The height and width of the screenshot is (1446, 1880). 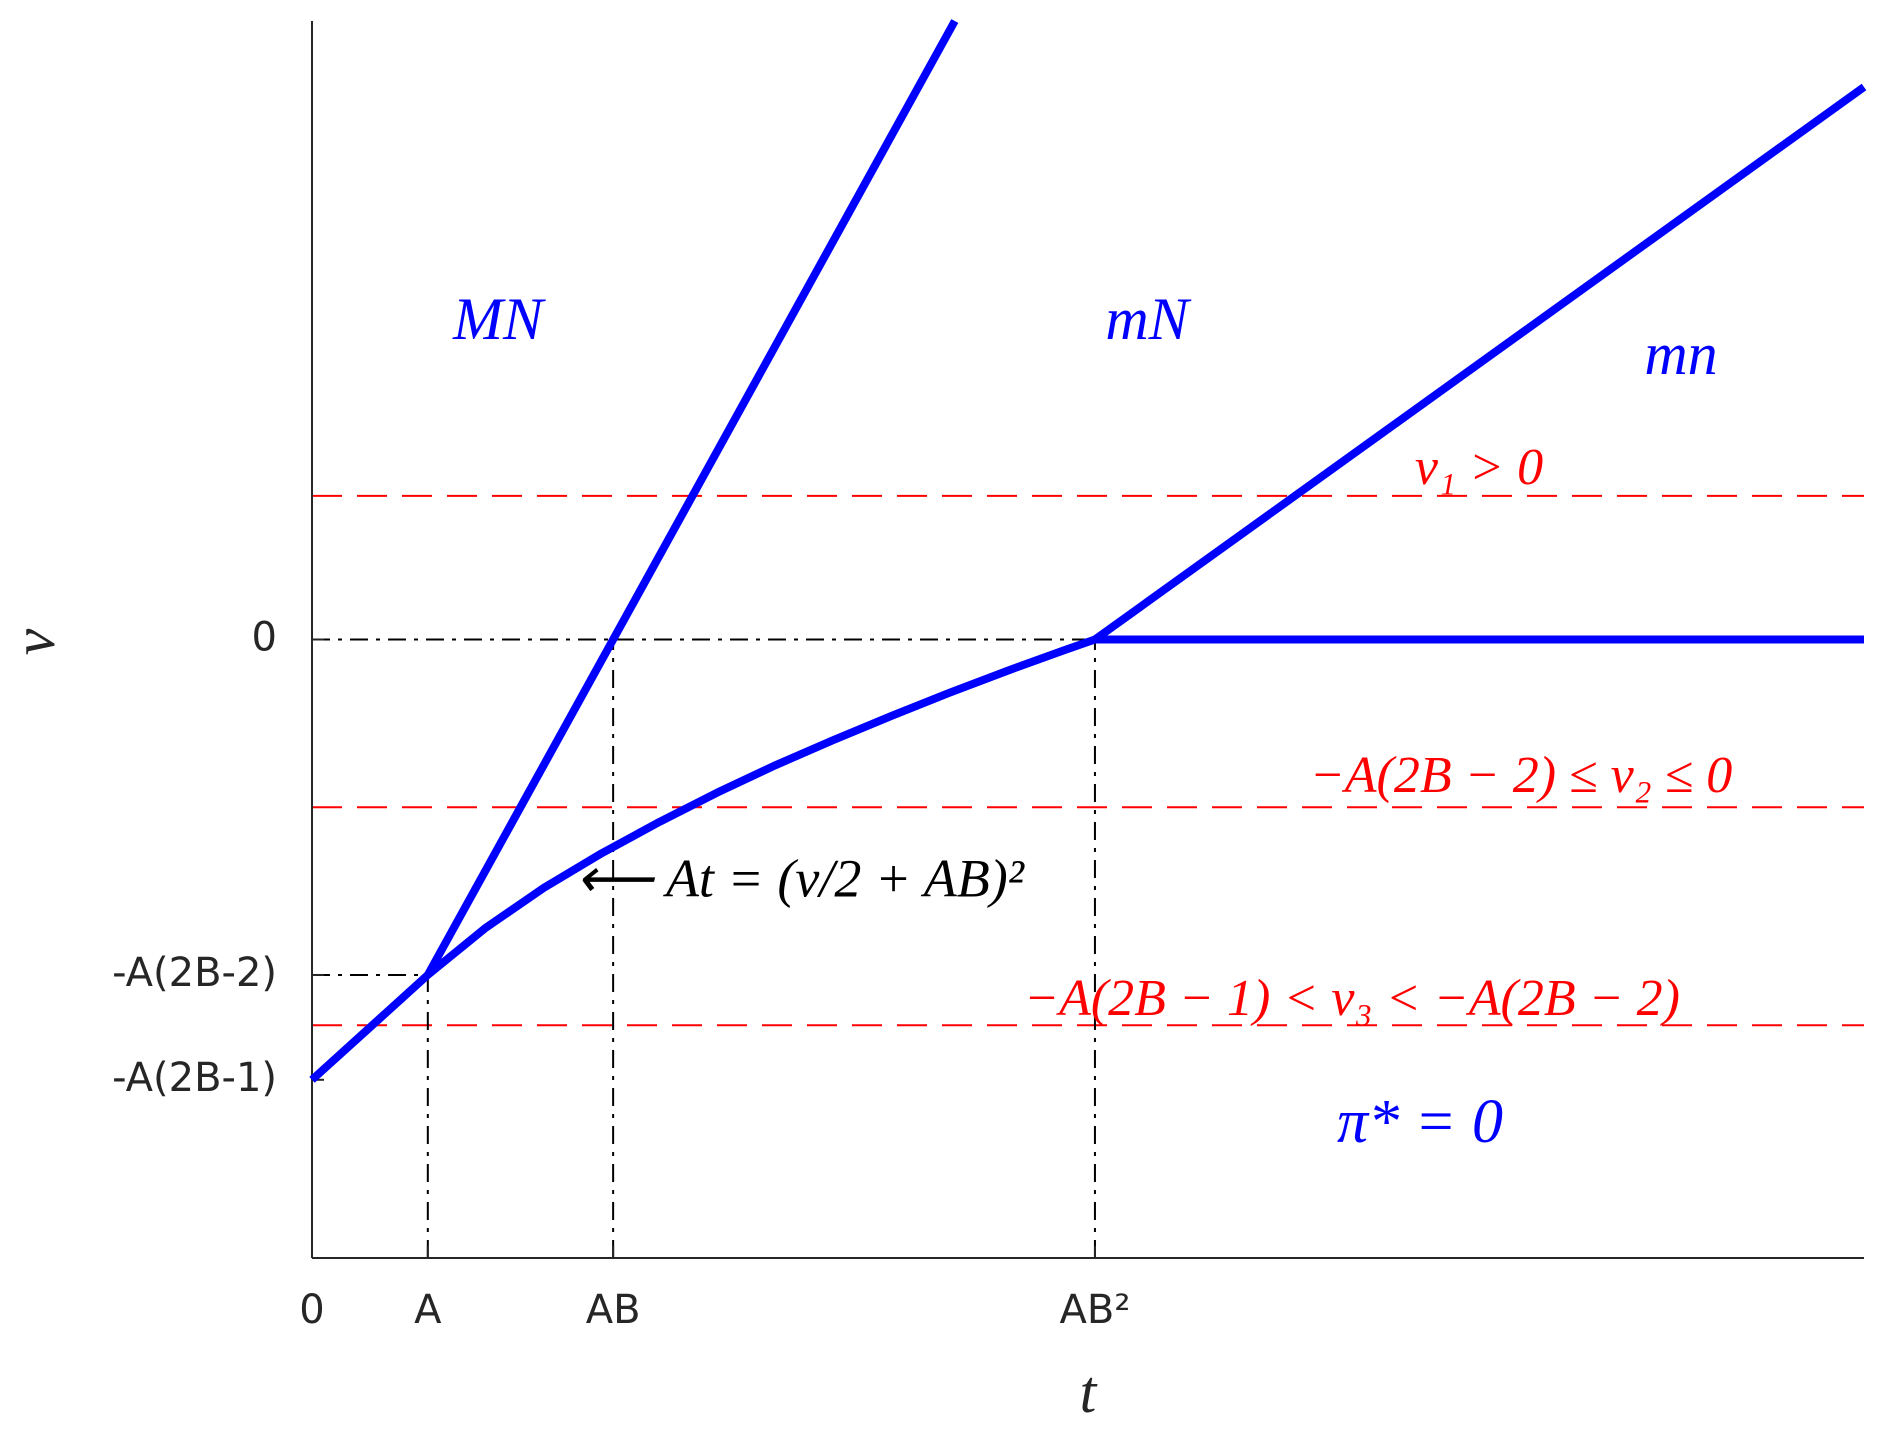 I want to click on x-tick-label: 0, so click(x=311, y=1310).